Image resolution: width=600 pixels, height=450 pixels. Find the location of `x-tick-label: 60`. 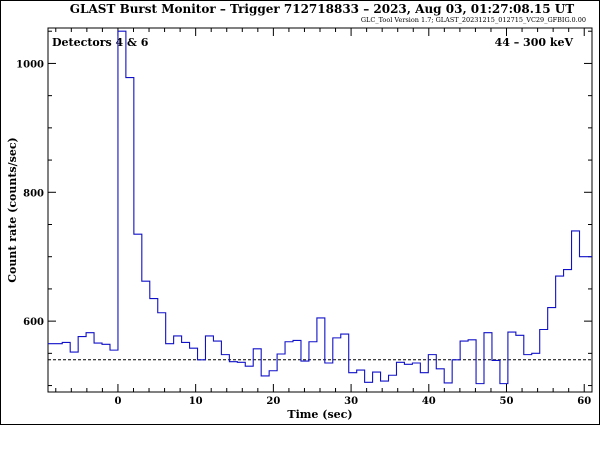

x-tick-label: 60 is located at coordinates (584, 401).